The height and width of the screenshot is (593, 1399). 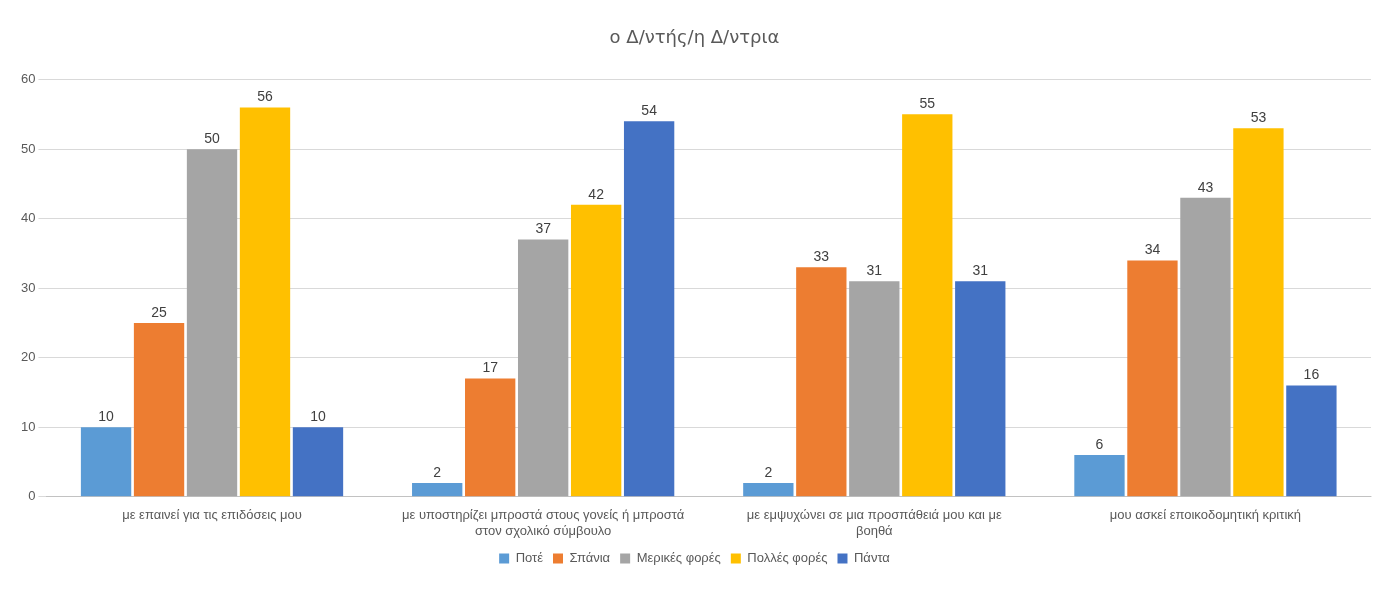 I want to click on data-label: 43, so click(x=1205, y=186).